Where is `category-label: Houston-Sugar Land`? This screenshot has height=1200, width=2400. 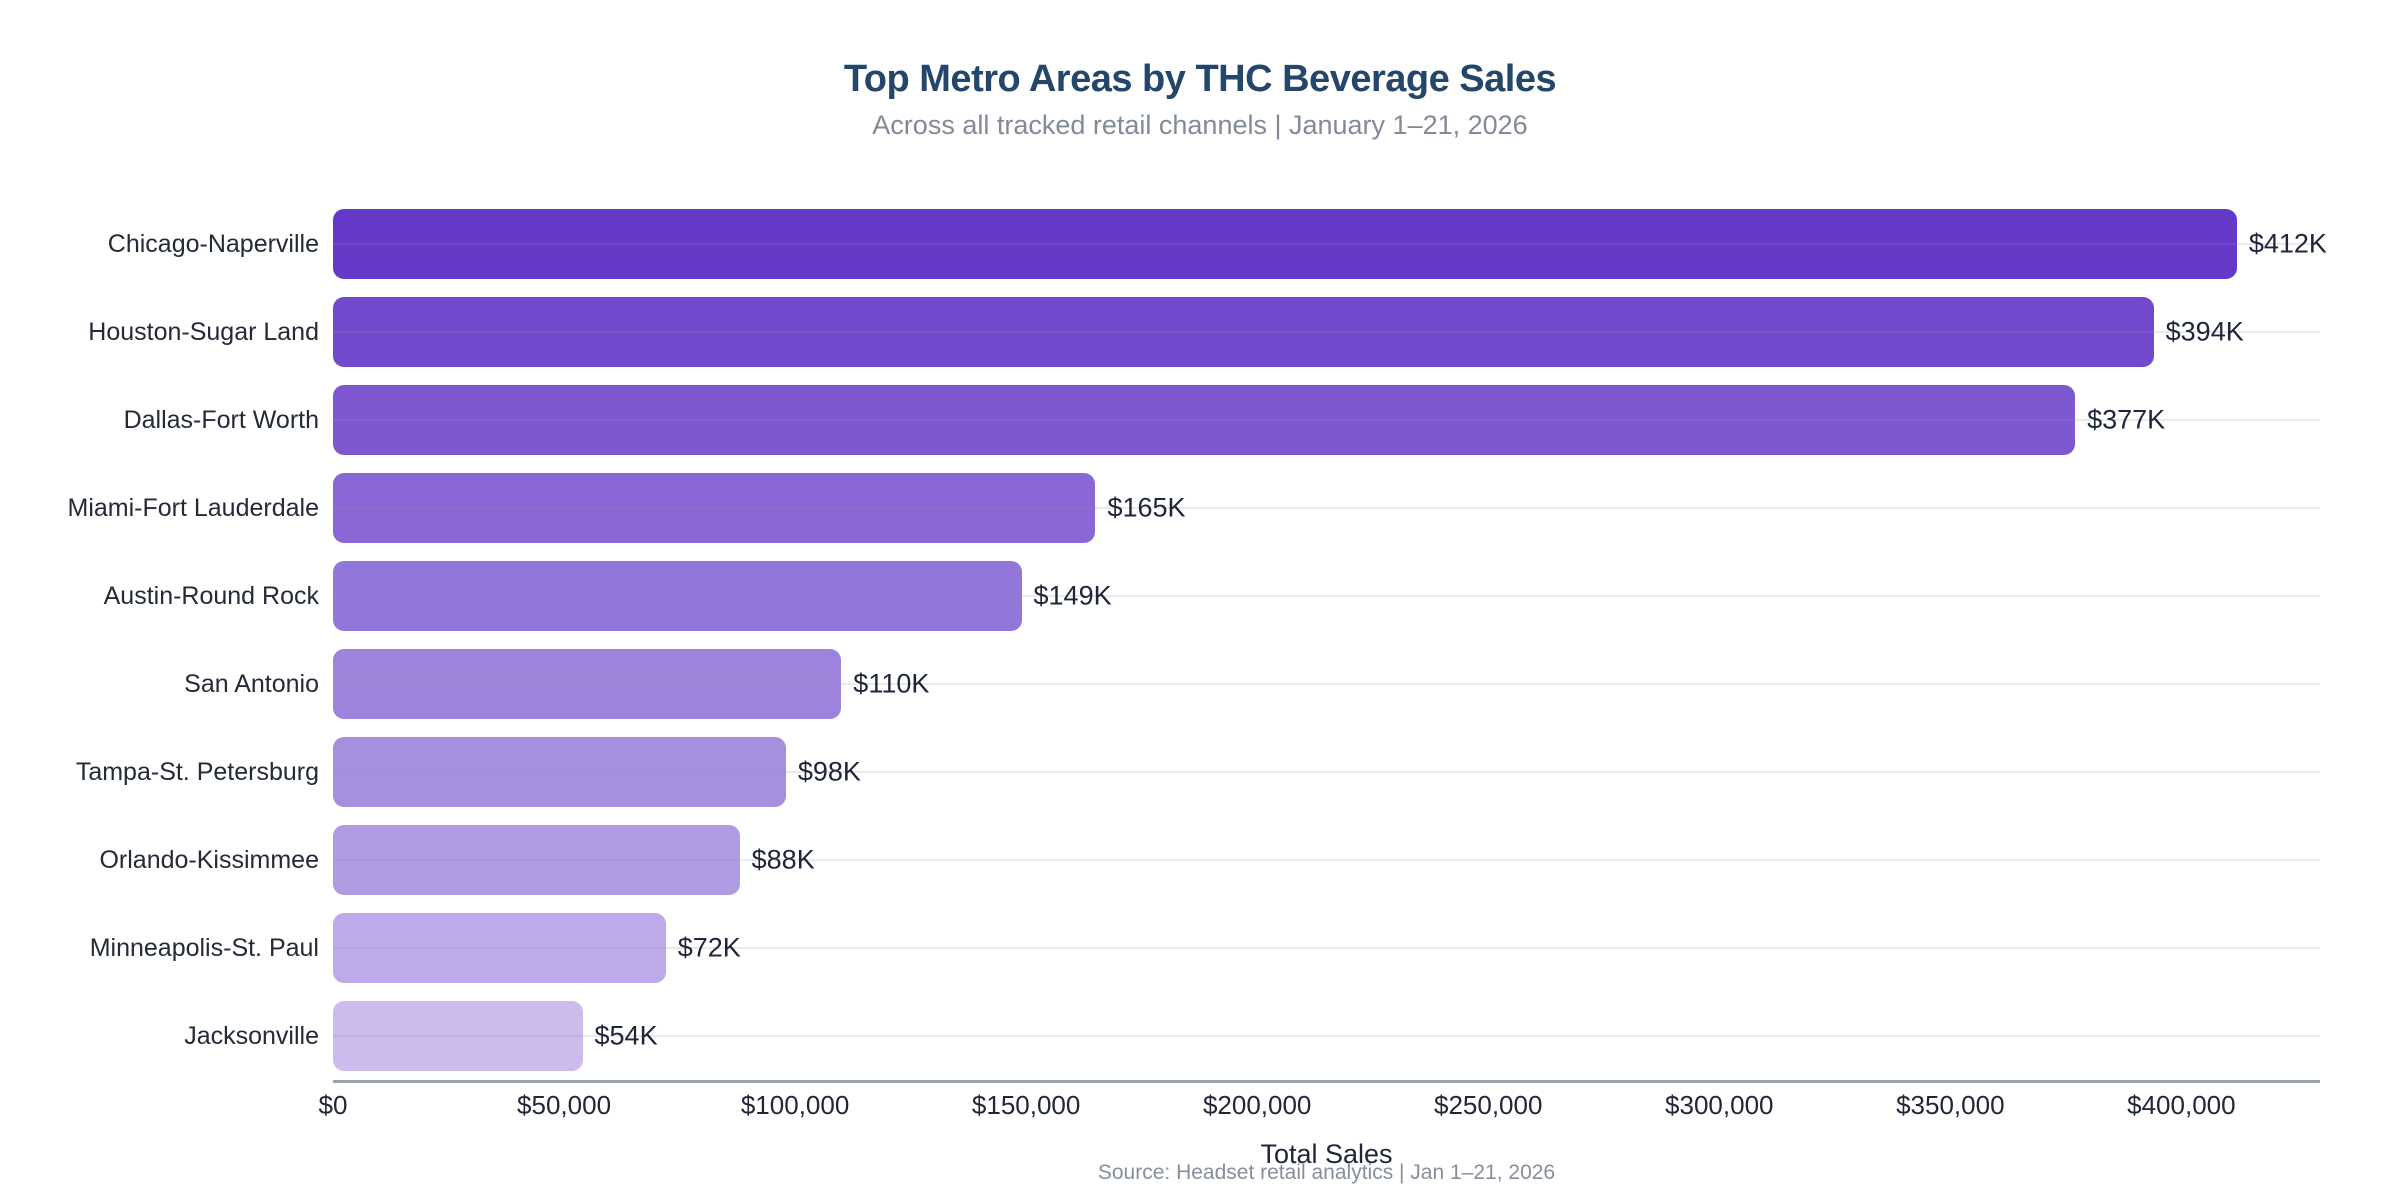 category-label: Houston-Sugar Land is located at coordinates (203, 331).